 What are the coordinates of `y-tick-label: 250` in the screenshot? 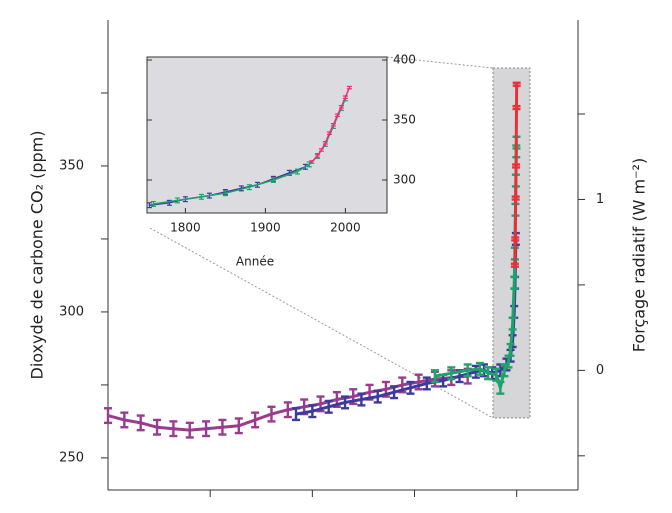 It's located at (71, 457).